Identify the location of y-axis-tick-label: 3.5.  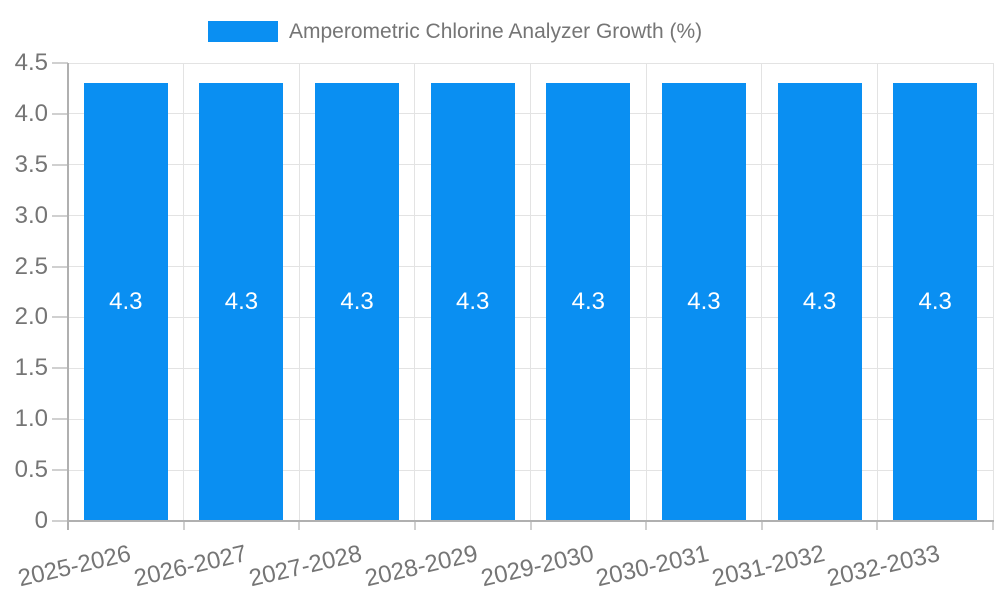
(31, 164).